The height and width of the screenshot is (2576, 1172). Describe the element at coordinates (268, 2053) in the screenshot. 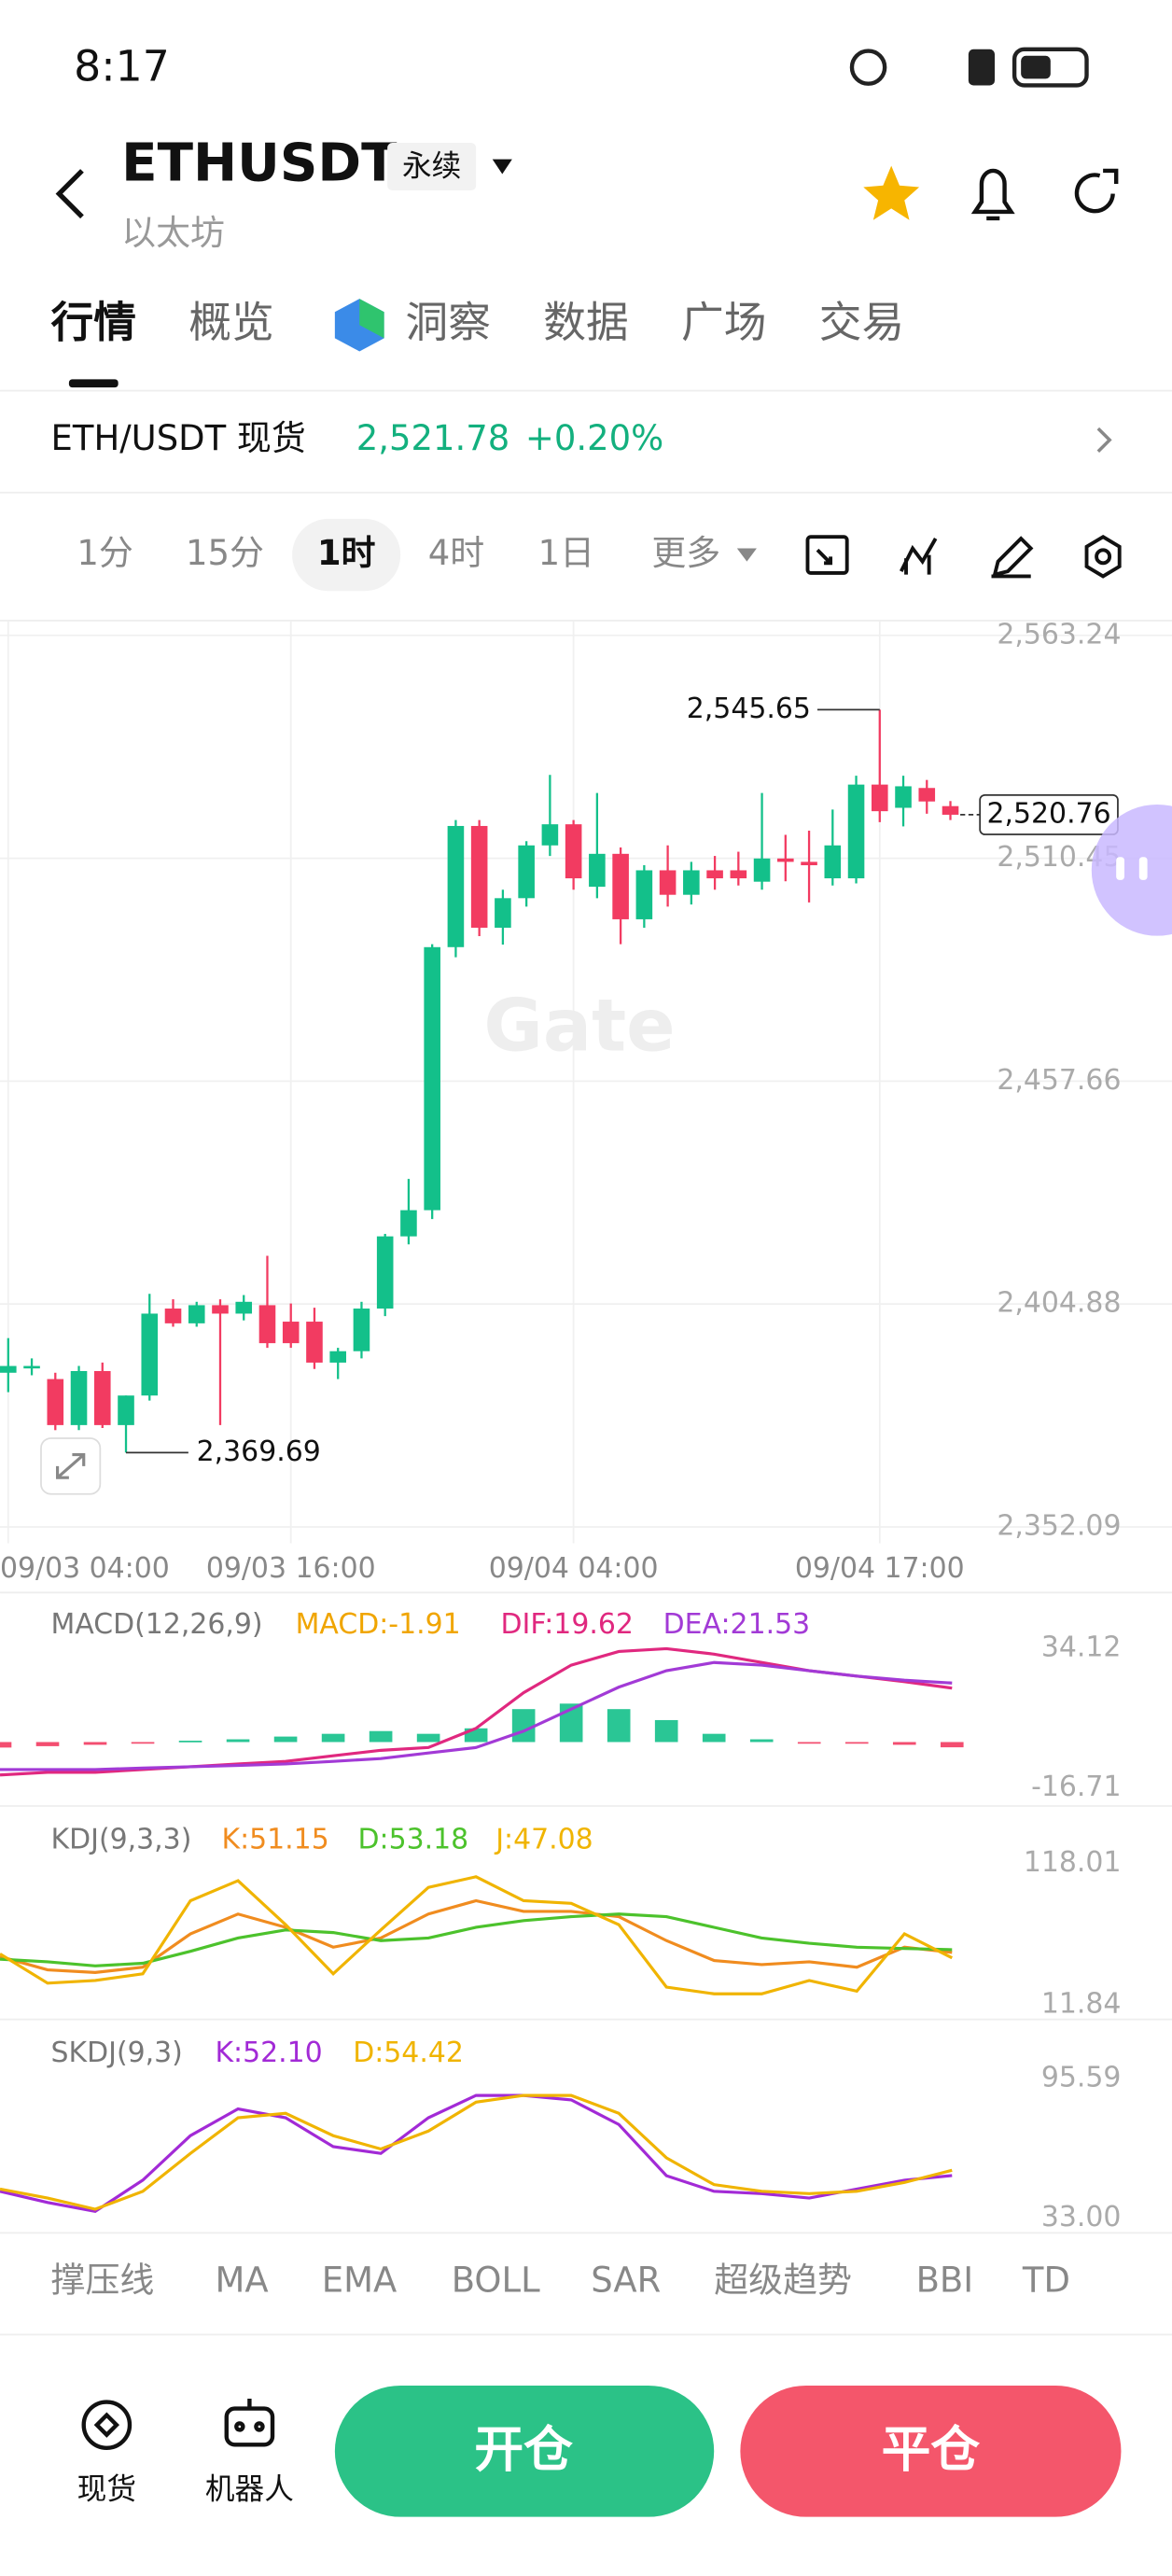

I see `legend-entry: K:52.10` at that location.